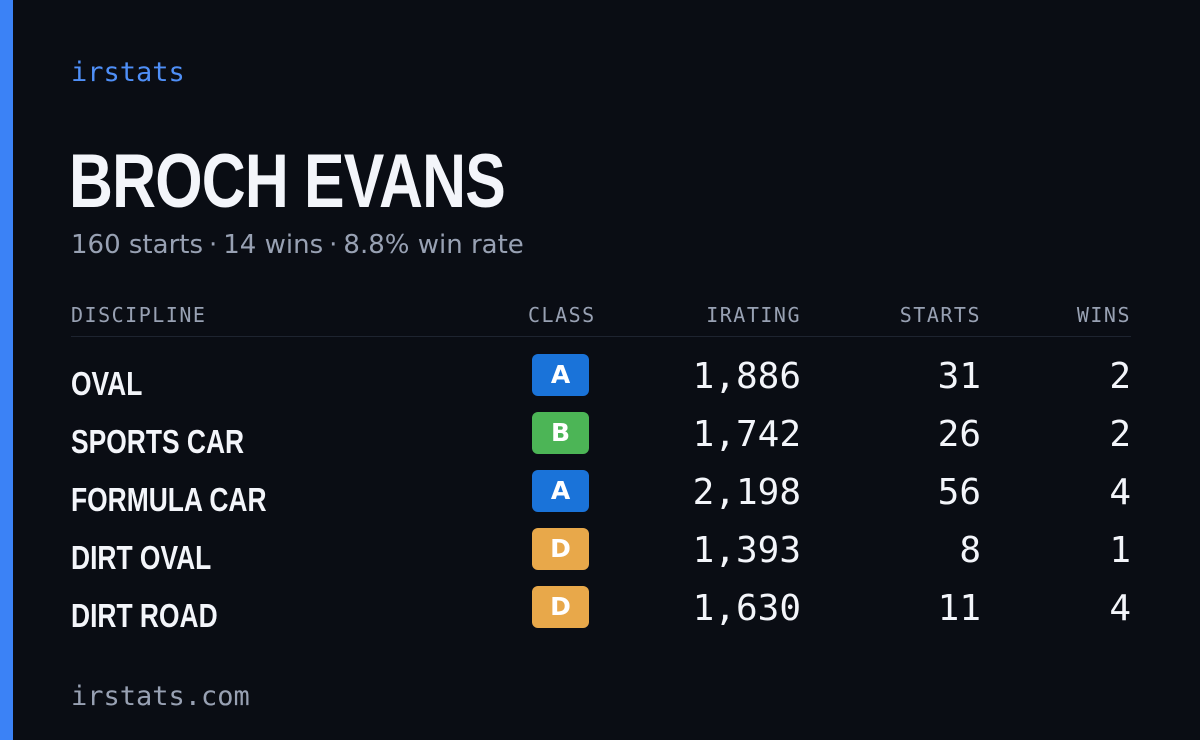 This screenshot has width=1200, height=740. Describe the element at coordinates (746, 550) in the screenshot. I see `row-irating: 1,393` at that location.